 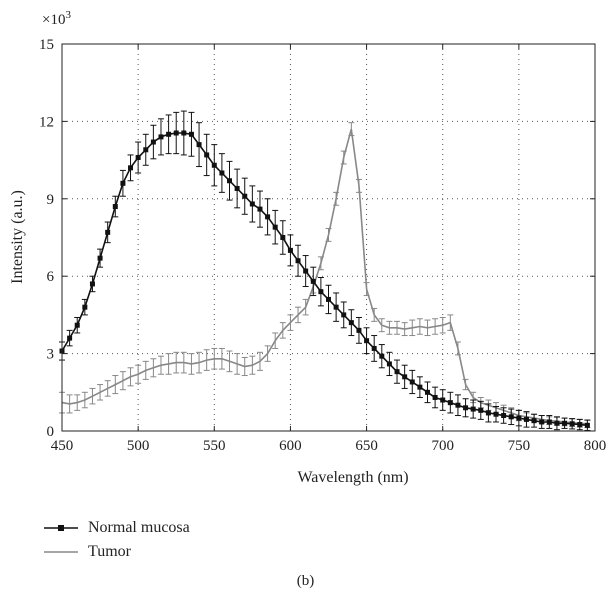 What do you see at coordinates (366, 446) in the screenshot?
I see `x-tick-label: 650` at bounding box center [366, 446].